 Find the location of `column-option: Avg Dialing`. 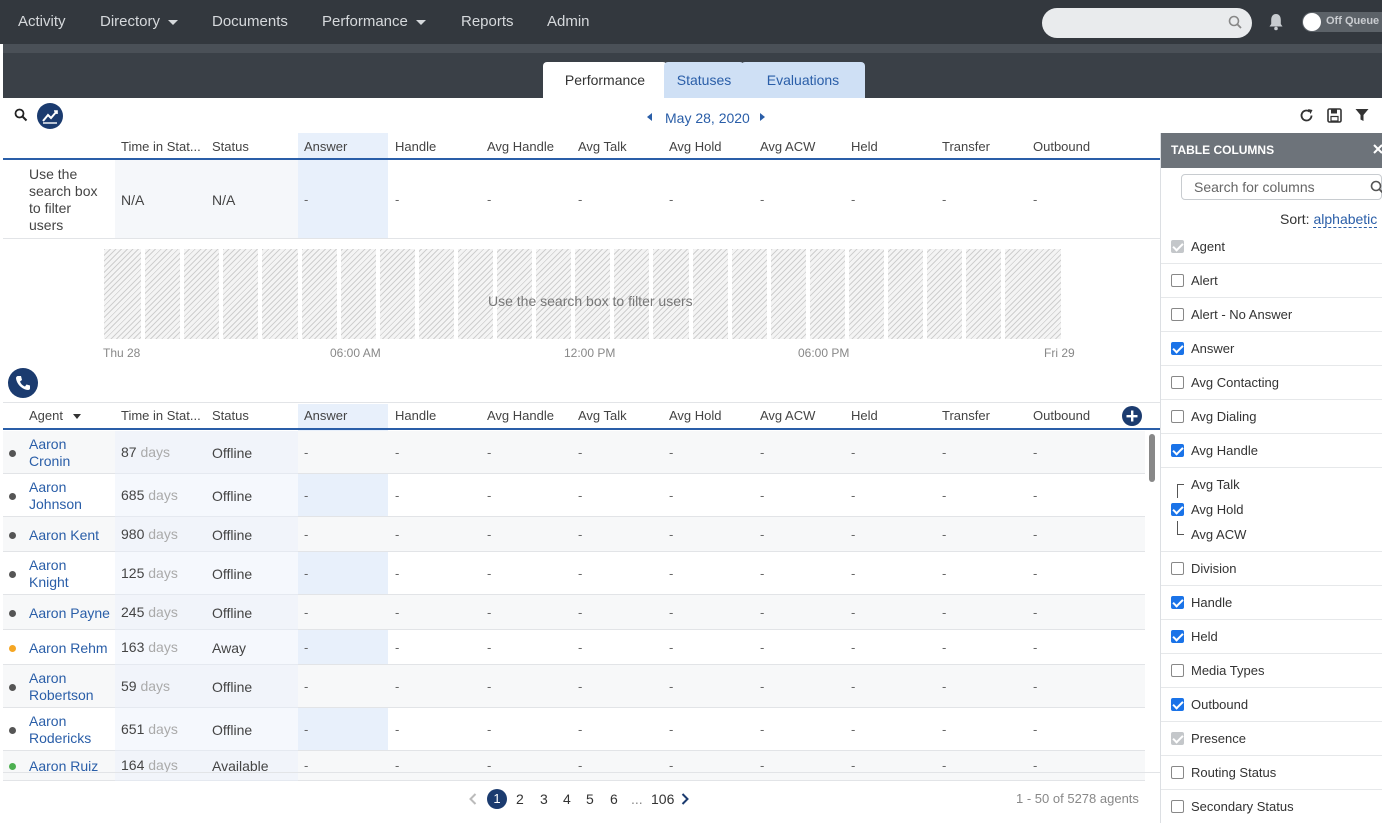

column-option: Avg Dialing is located at coordinates (1271, 417).